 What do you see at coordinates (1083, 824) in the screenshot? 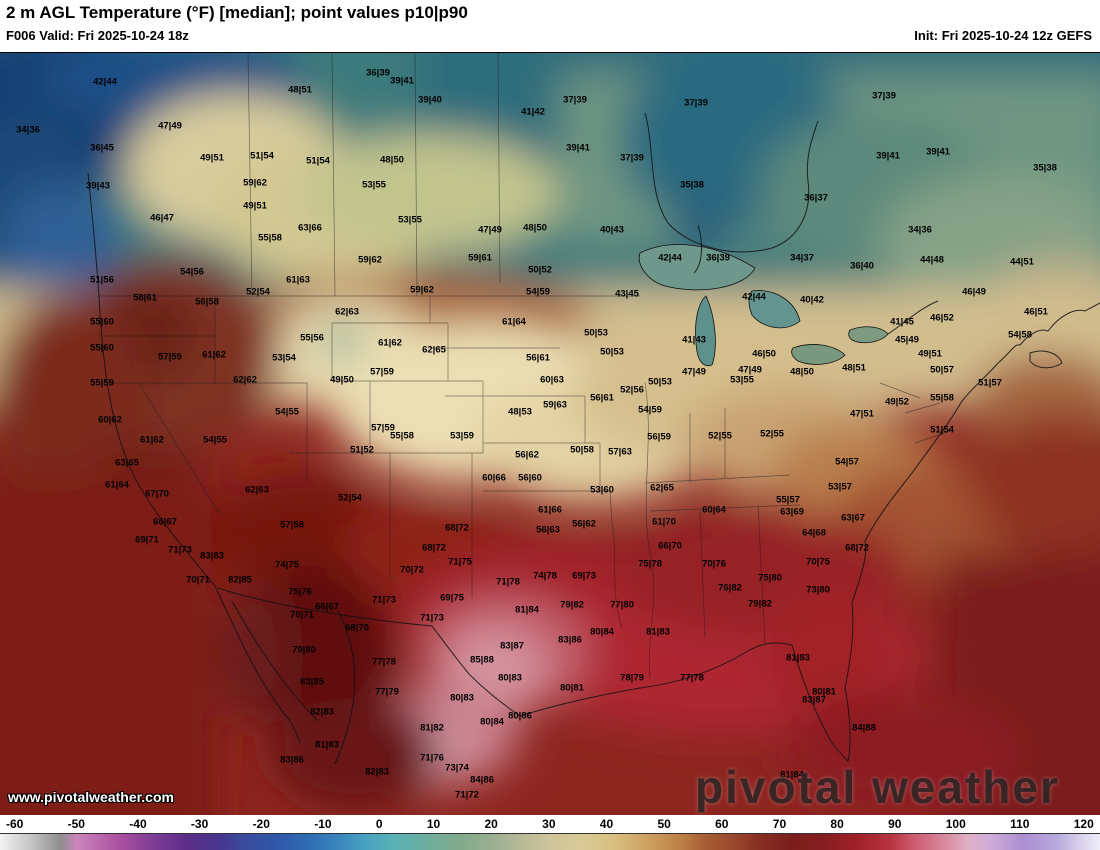
I see `colorbar-tick: 120` at bounding box center [1083, 824].